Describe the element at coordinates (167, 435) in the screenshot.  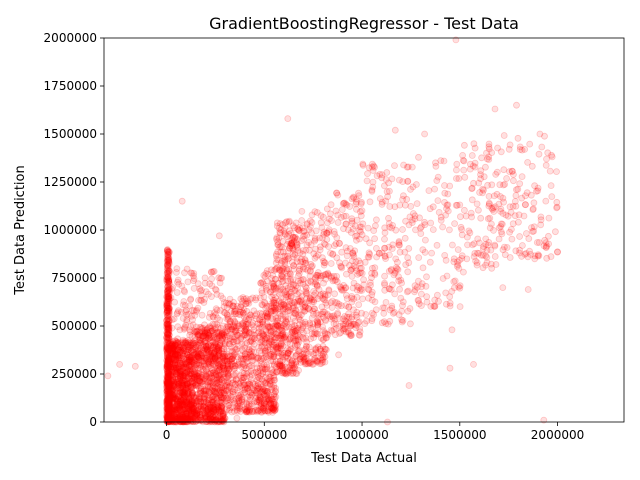
I see `x-tick-label: 0` at that location.